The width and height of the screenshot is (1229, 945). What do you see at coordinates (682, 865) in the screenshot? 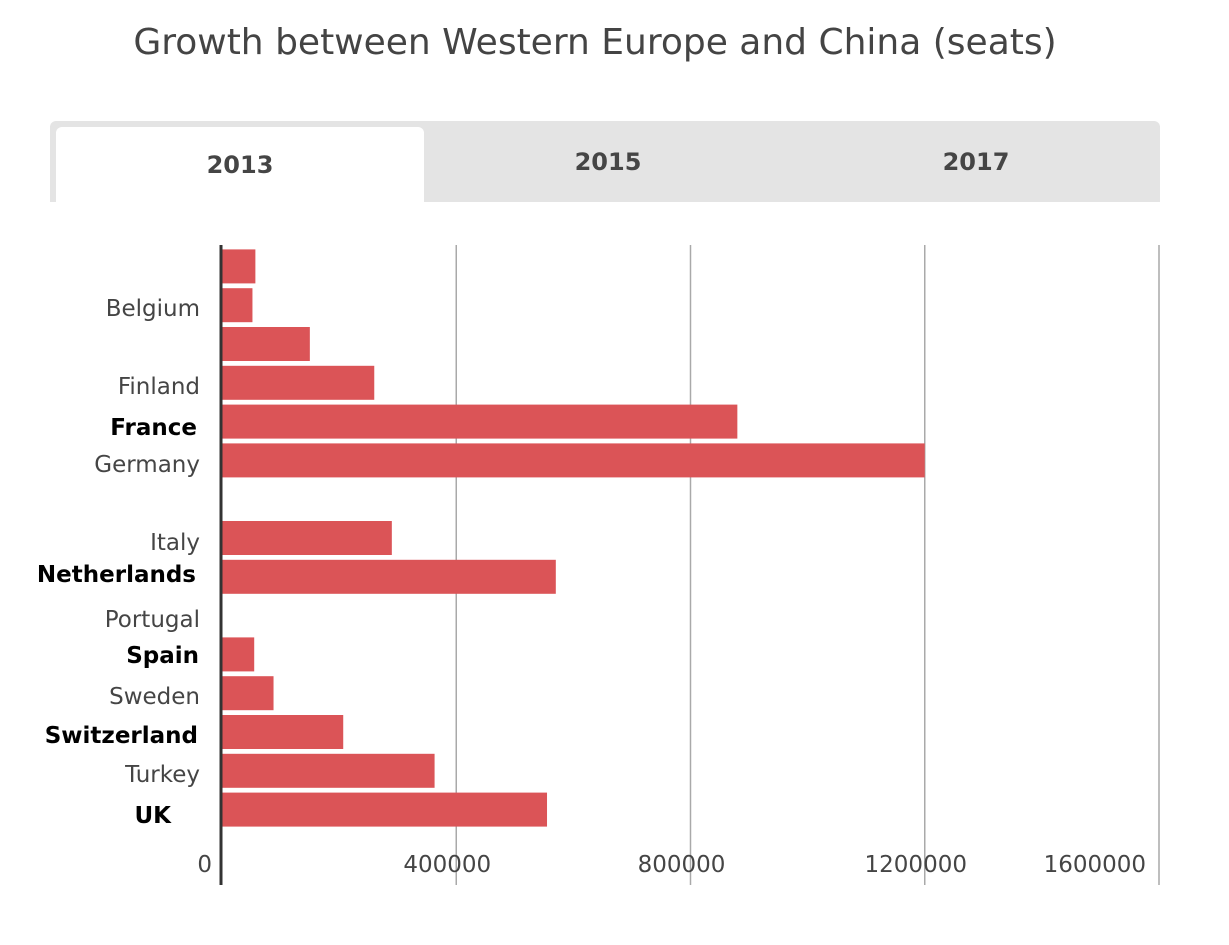
I see `x-tick-label: 800000` at bounding box center [682, 865].